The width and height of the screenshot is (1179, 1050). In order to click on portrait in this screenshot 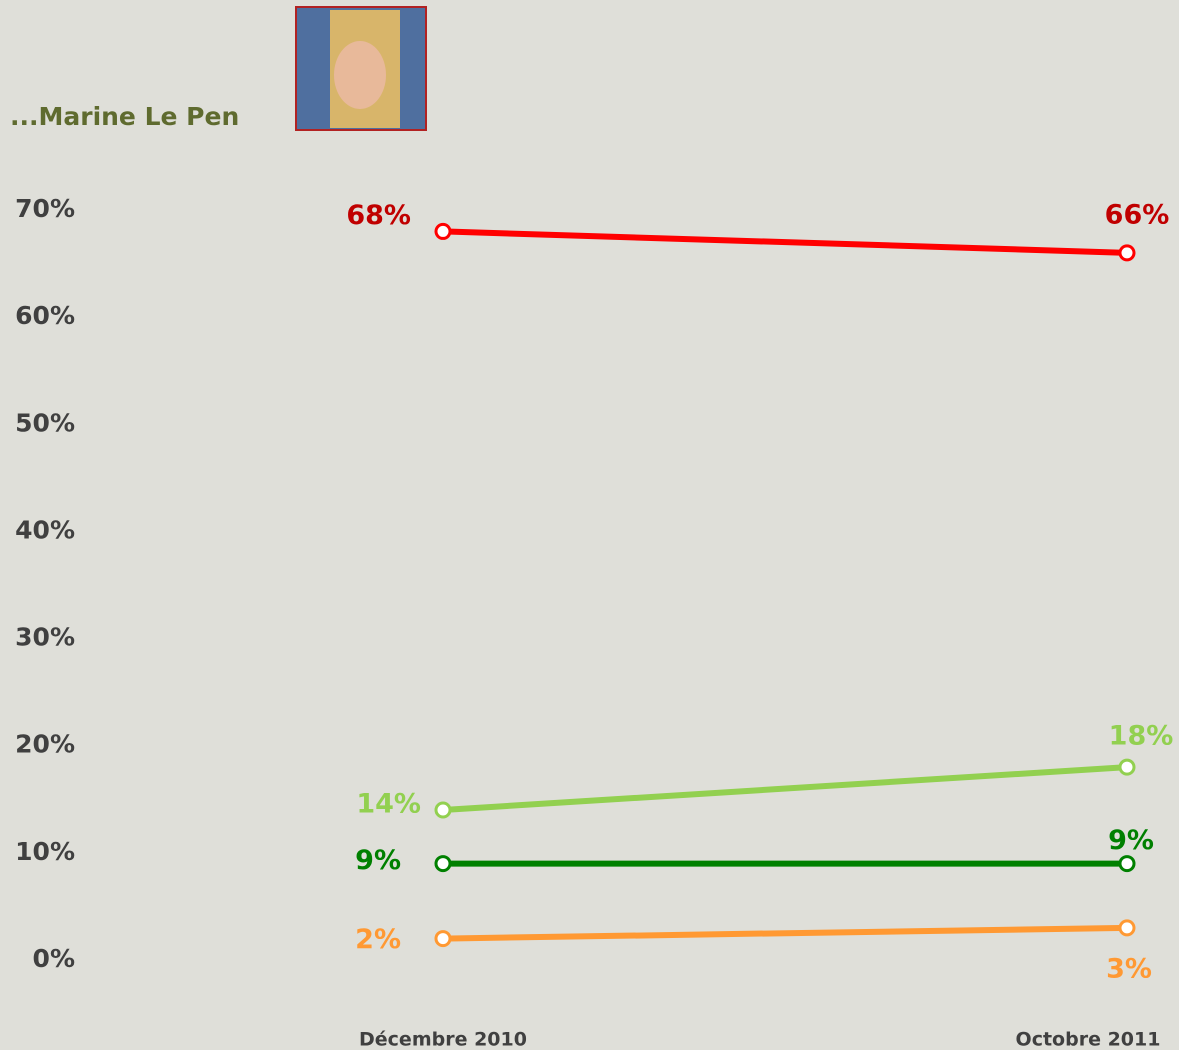, I will do `click(361, 68)`.